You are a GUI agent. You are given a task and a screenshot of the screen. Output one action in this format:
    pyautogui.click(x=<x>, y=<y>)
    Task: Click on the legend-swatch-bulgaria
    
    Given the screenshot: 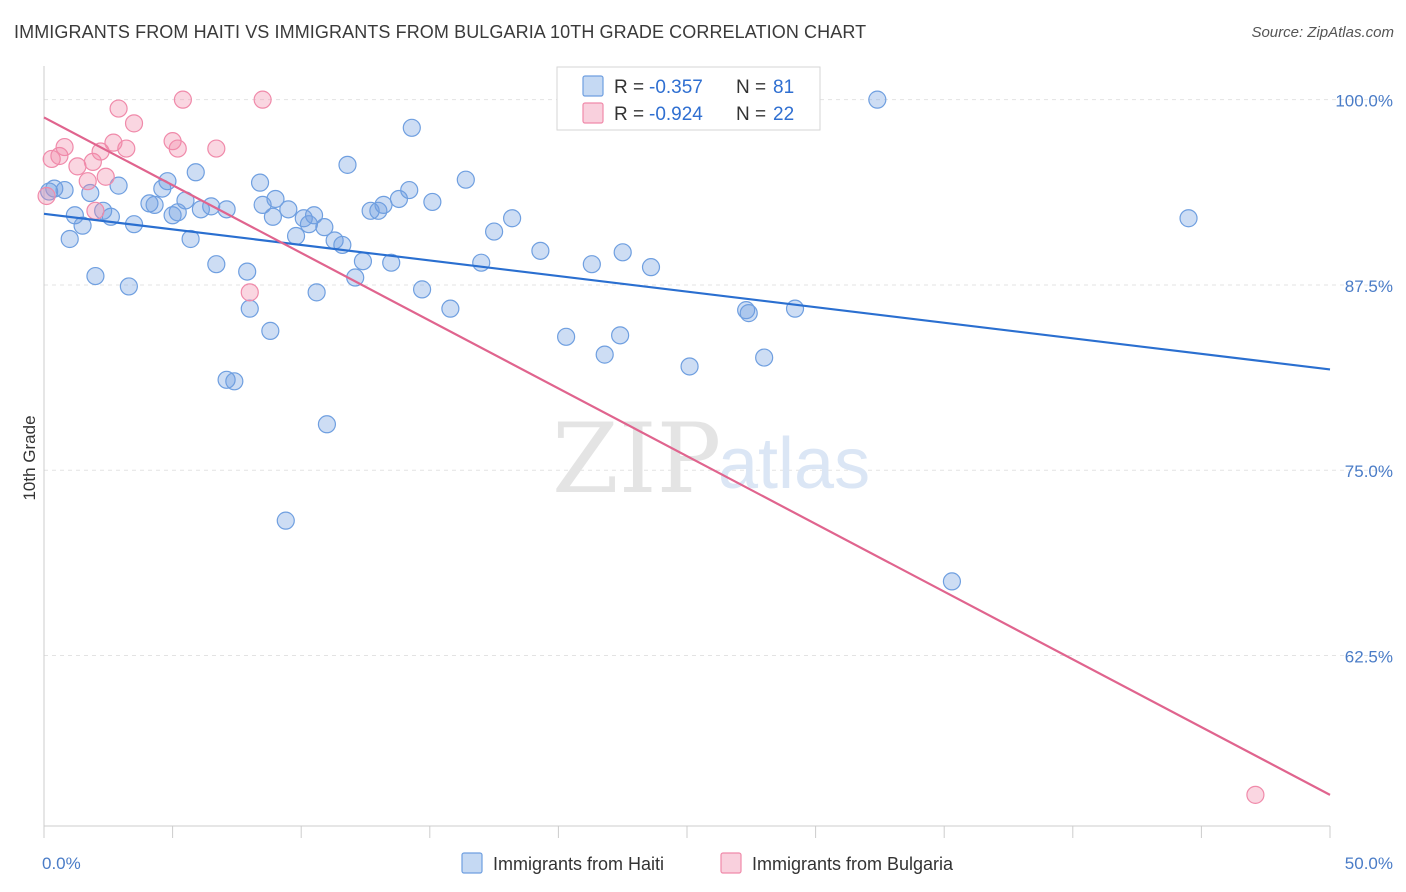 What is the action you would take?
    pyautogui.click(x=593, y=113)
    